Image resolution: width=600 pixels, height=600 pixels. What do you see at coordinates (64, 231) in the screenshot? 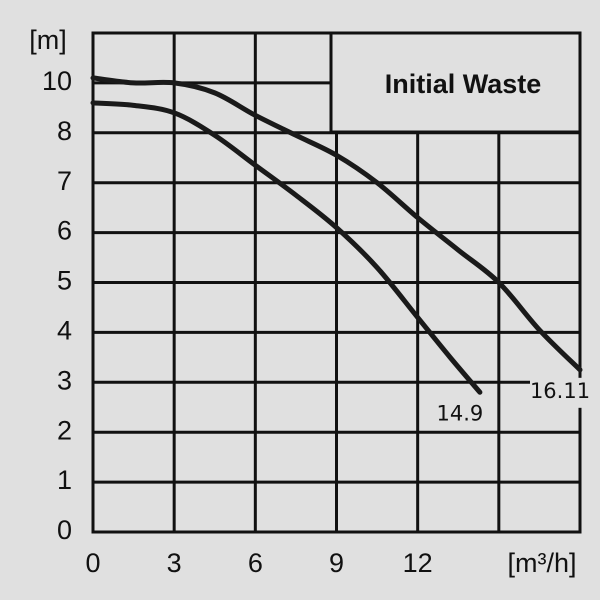
I see `y-tick-label: 6` at bounding box center [64, 231].